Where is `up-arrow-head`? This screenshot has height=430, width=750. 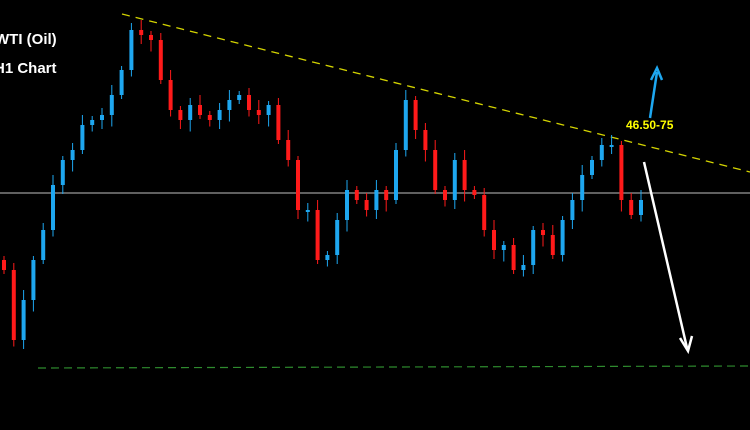 up-arrow-head is located at coordinates (656, 72).